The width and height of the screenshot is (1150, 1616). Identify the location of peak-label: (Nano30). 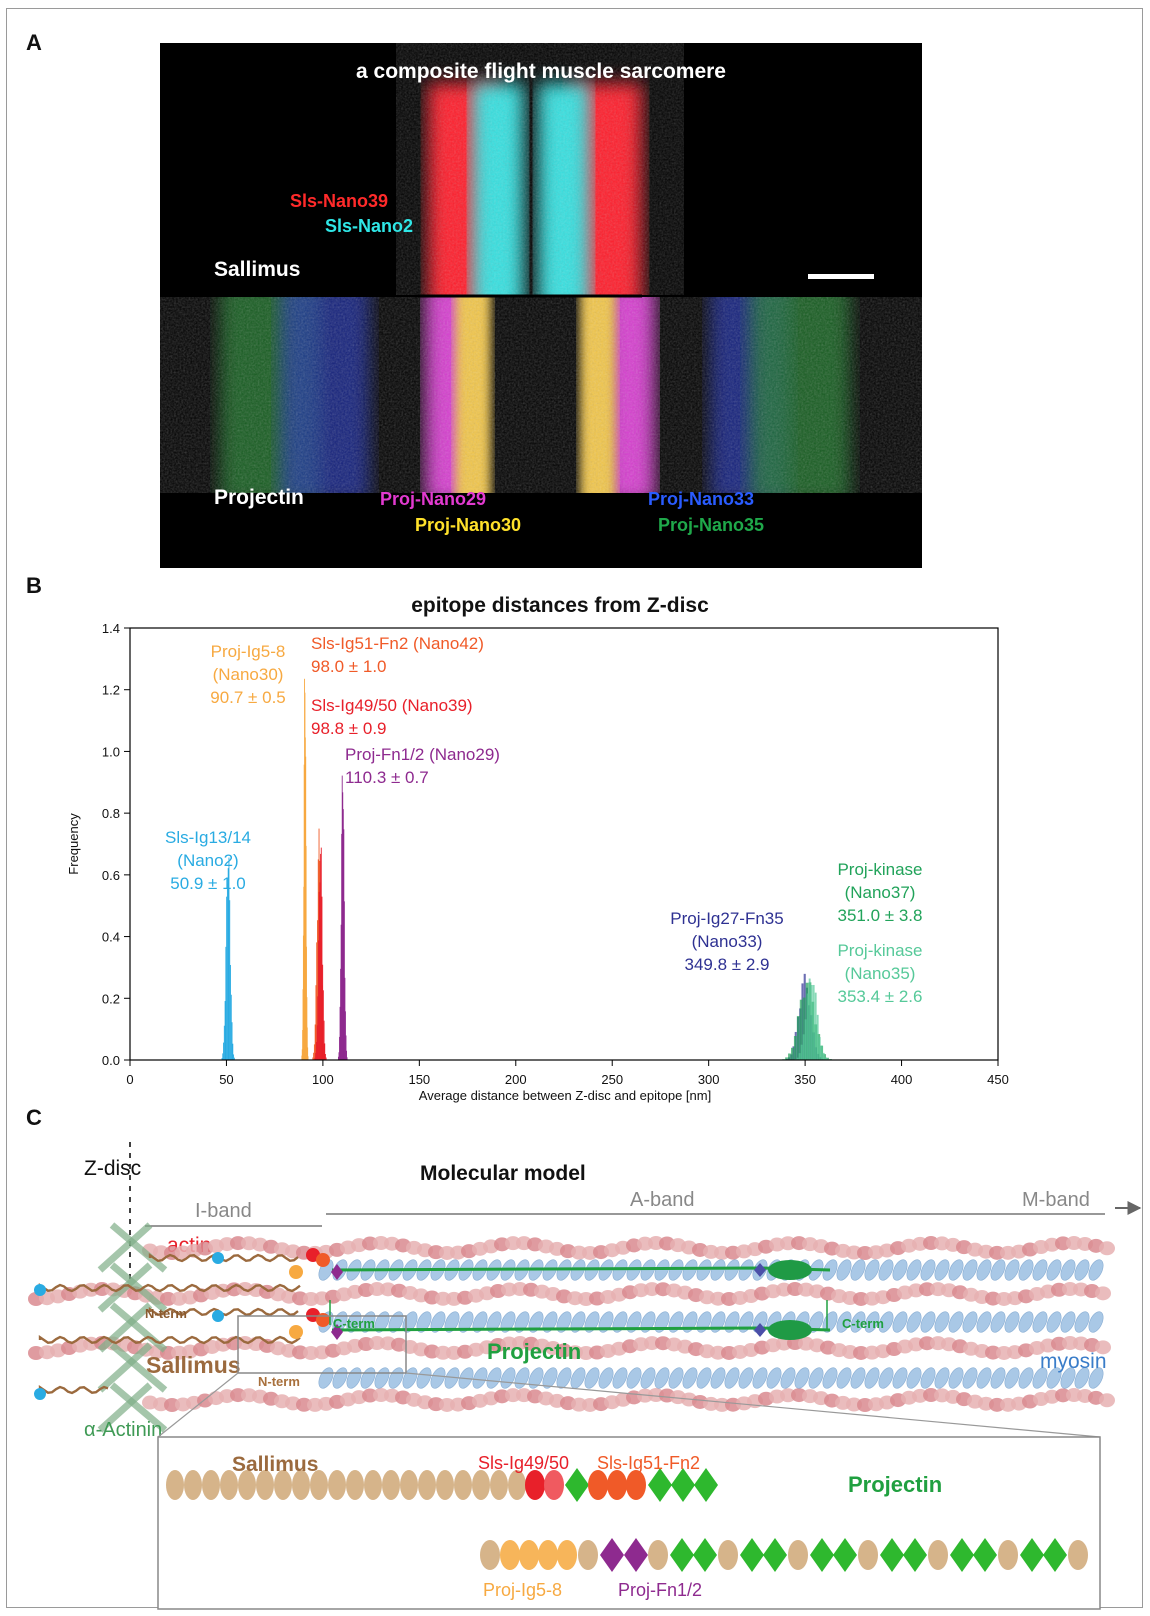
(248, 674).